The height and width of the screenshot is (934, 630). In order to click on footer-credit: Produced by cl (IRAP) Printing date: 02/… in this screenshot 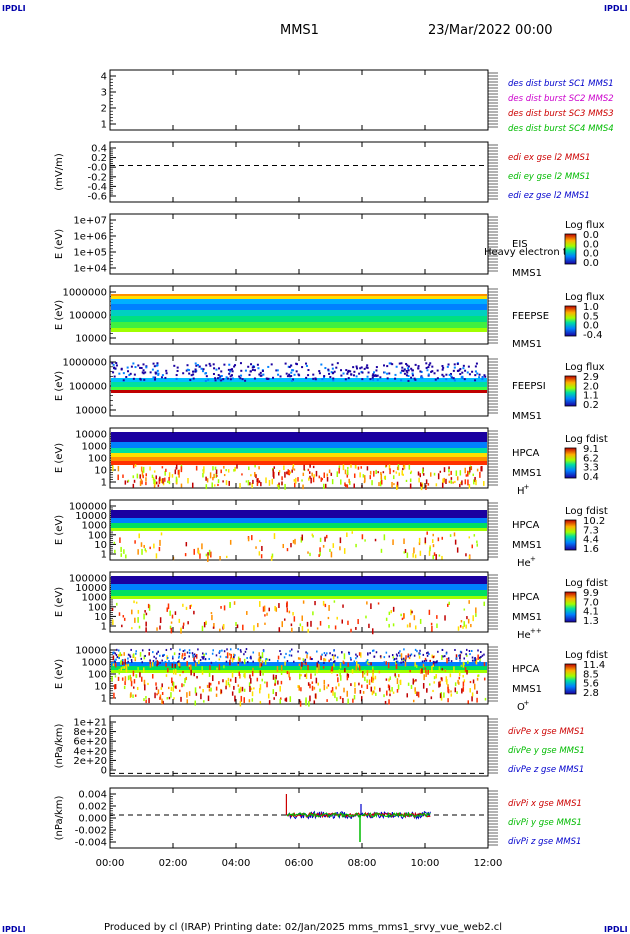, I will do `click(303, 927)`.